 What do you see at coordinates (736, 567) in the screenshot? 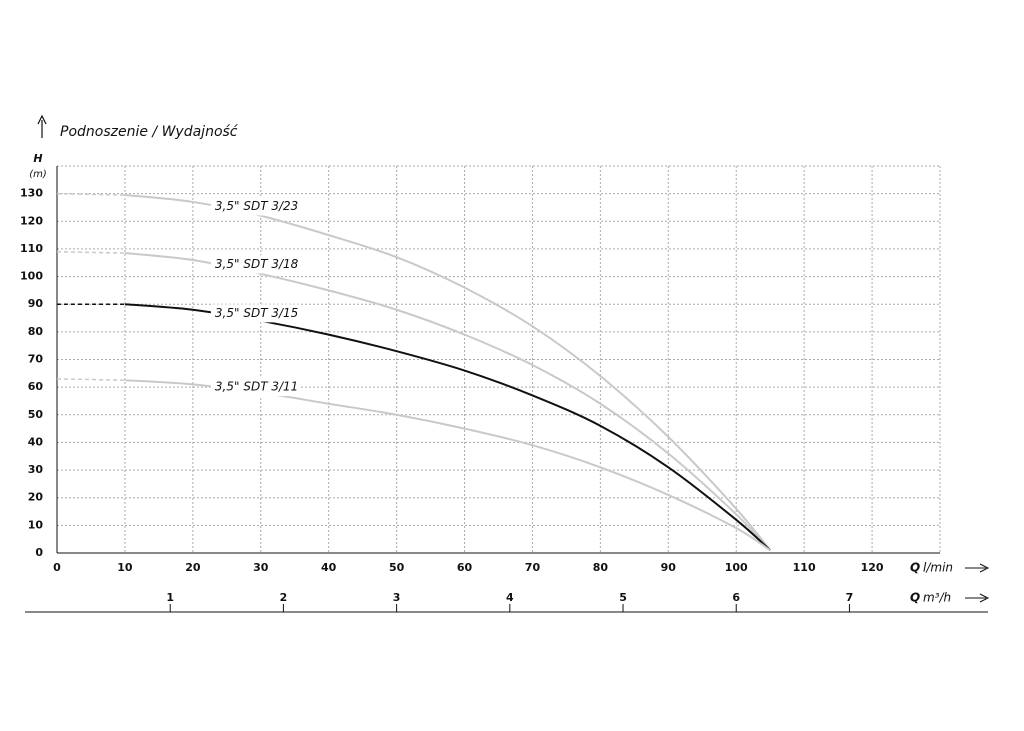
I see `x-tick-label: 100` at bounding box center [736, 567].